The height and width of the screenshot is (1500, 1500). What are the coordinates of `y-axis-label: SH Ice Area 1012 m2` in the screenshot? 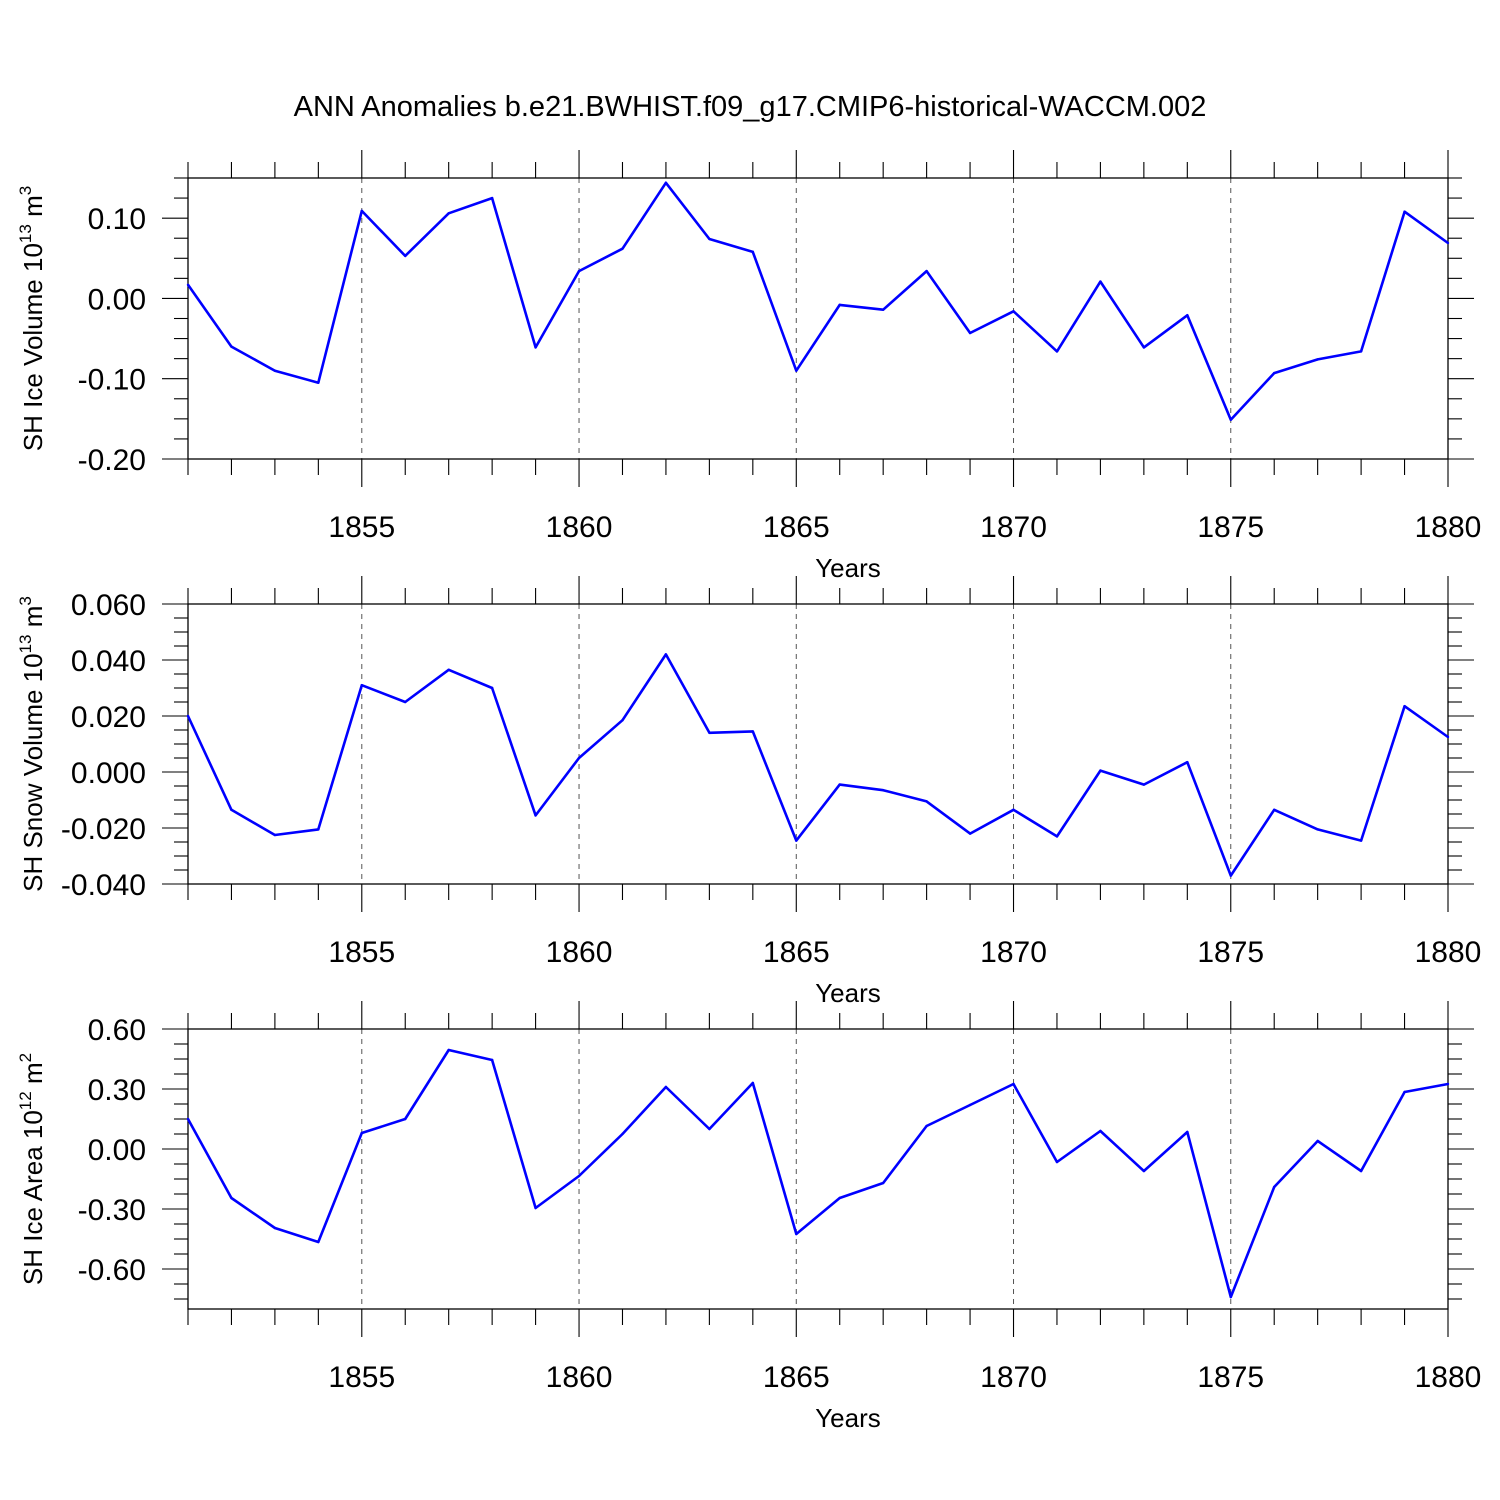 It's located at (32, 1169).